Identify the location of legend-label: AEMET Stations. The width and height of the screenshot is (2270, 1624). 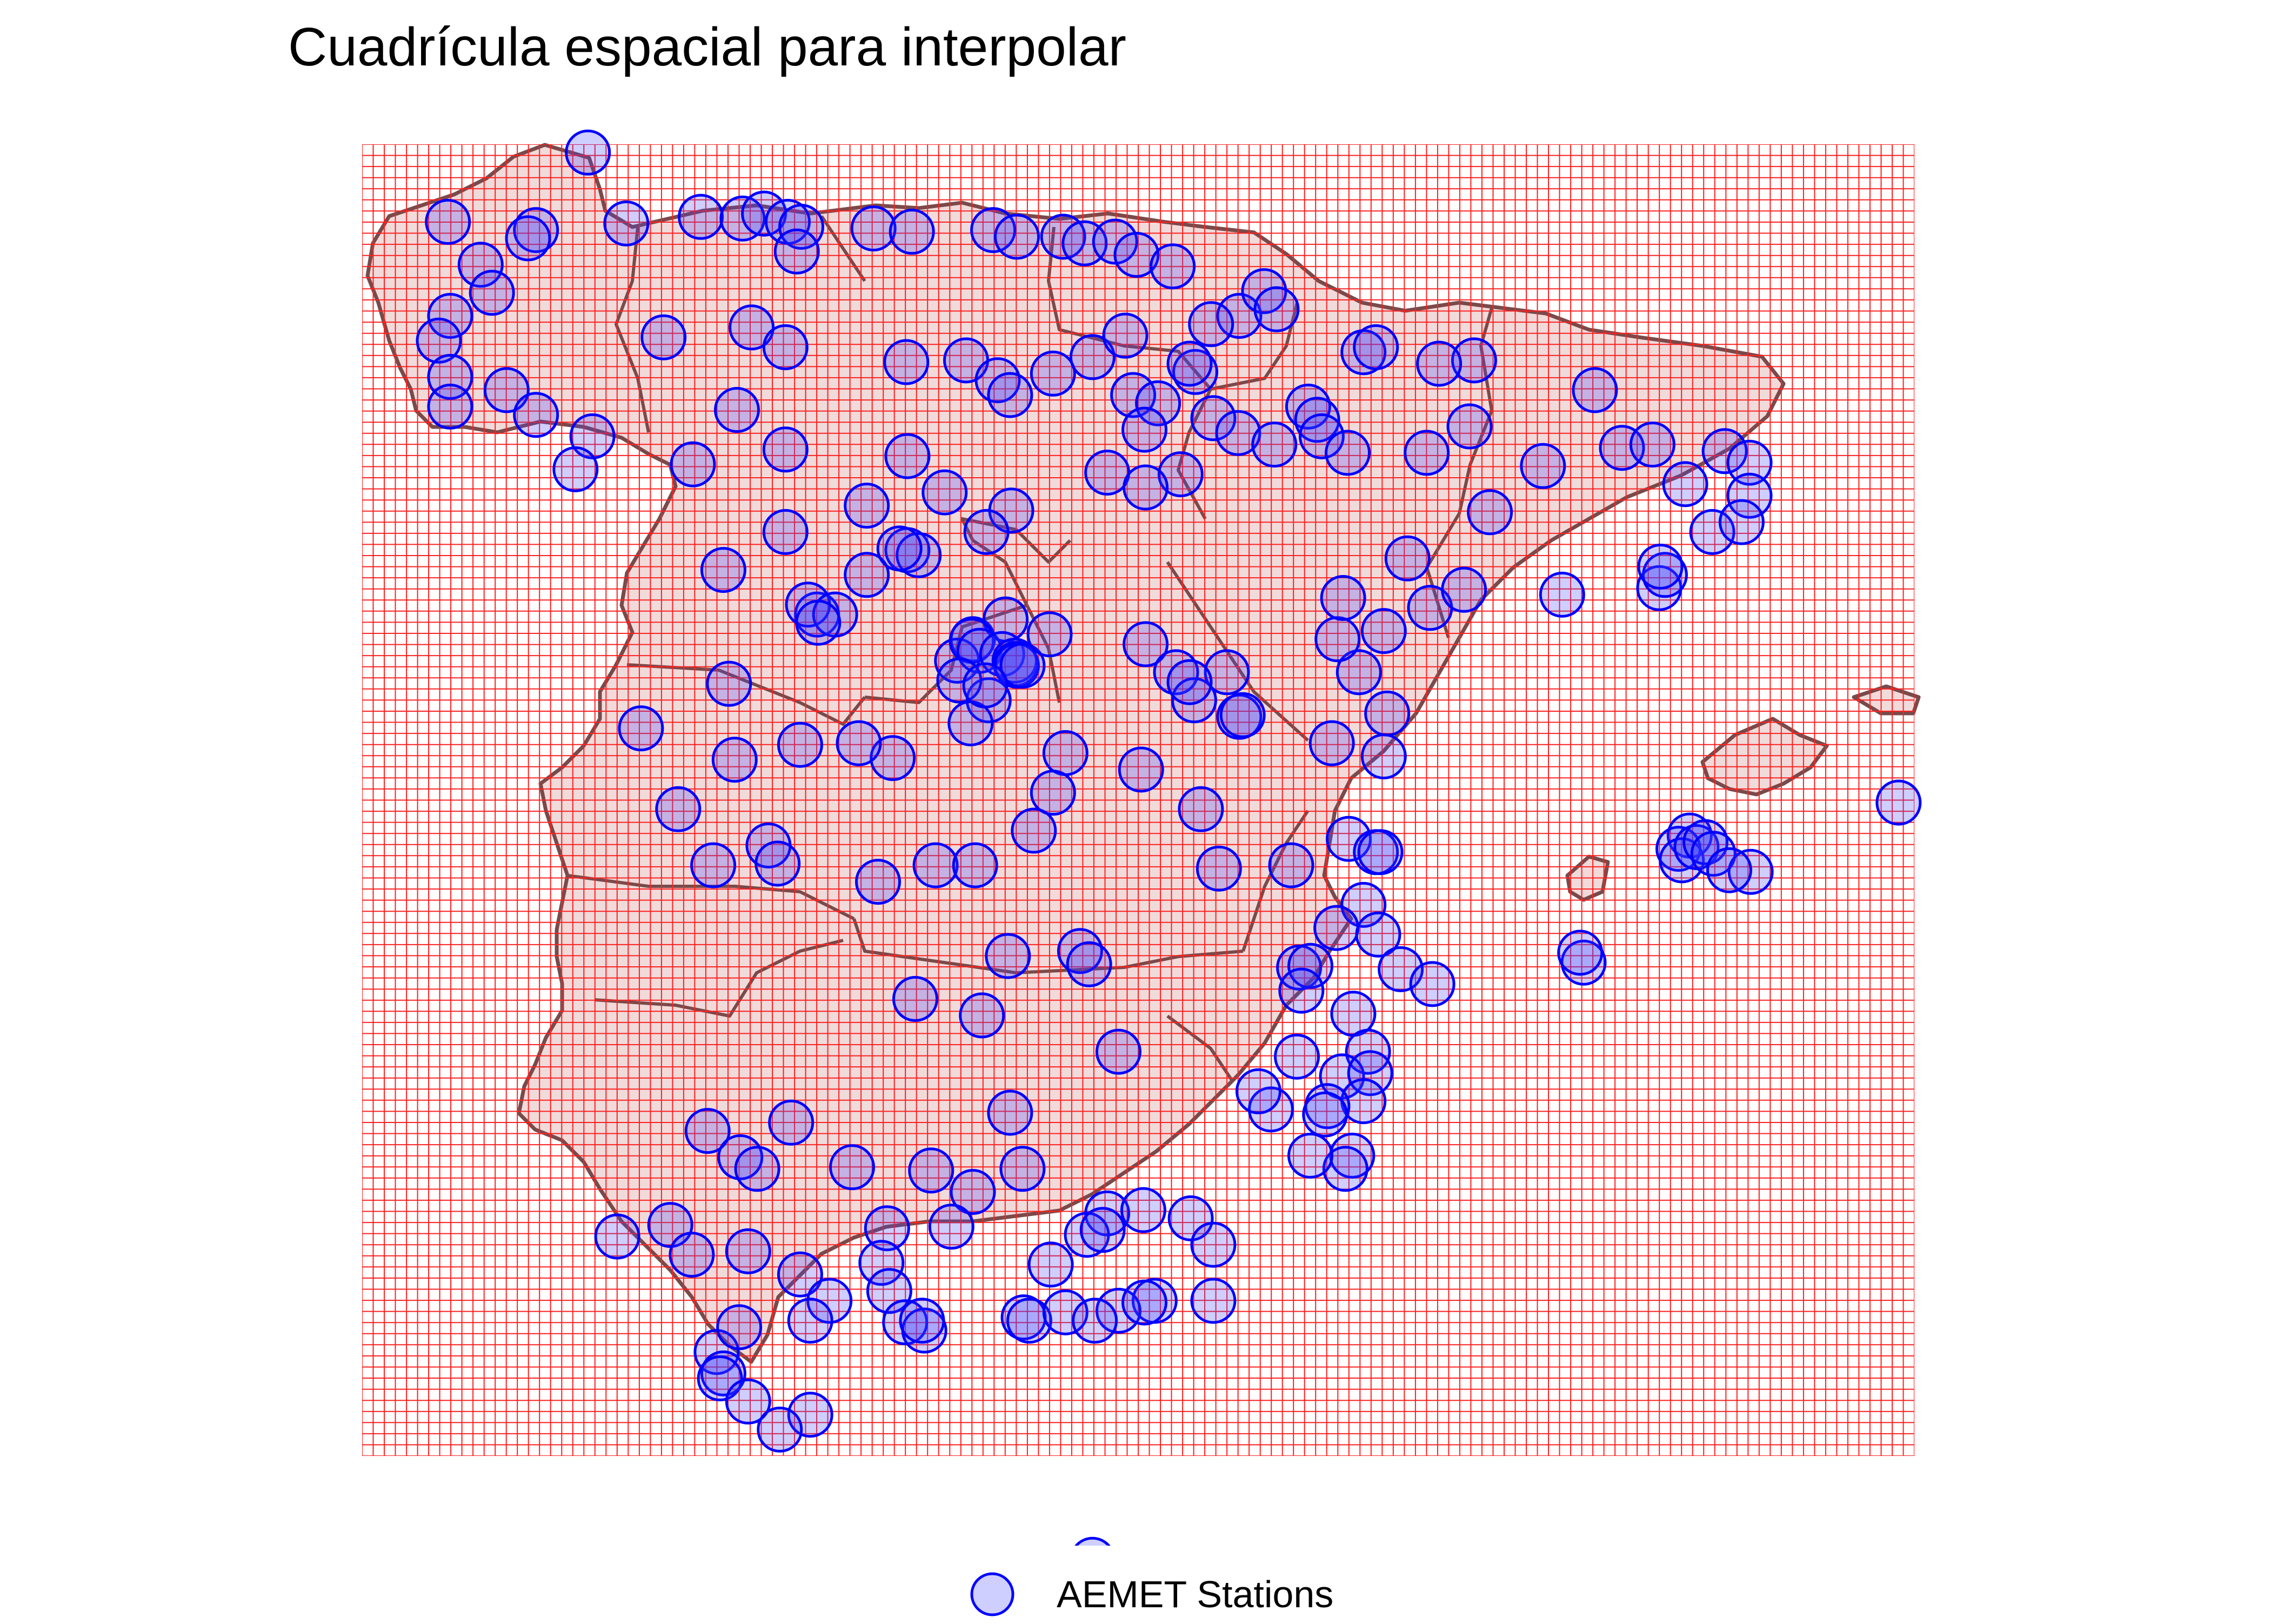
(1195, 1594).